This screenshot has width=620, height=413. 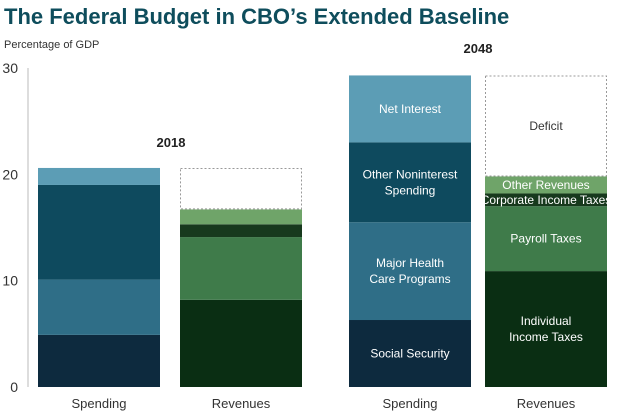 I want to click on bar-segment-2018-revenues-deficit, so click(x=241, y=188).